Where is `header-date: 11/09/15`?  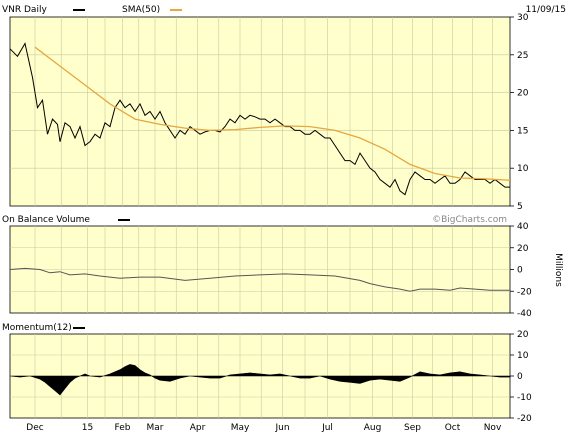
header-date: 11/09/15 is located at coordinates (546, 10).